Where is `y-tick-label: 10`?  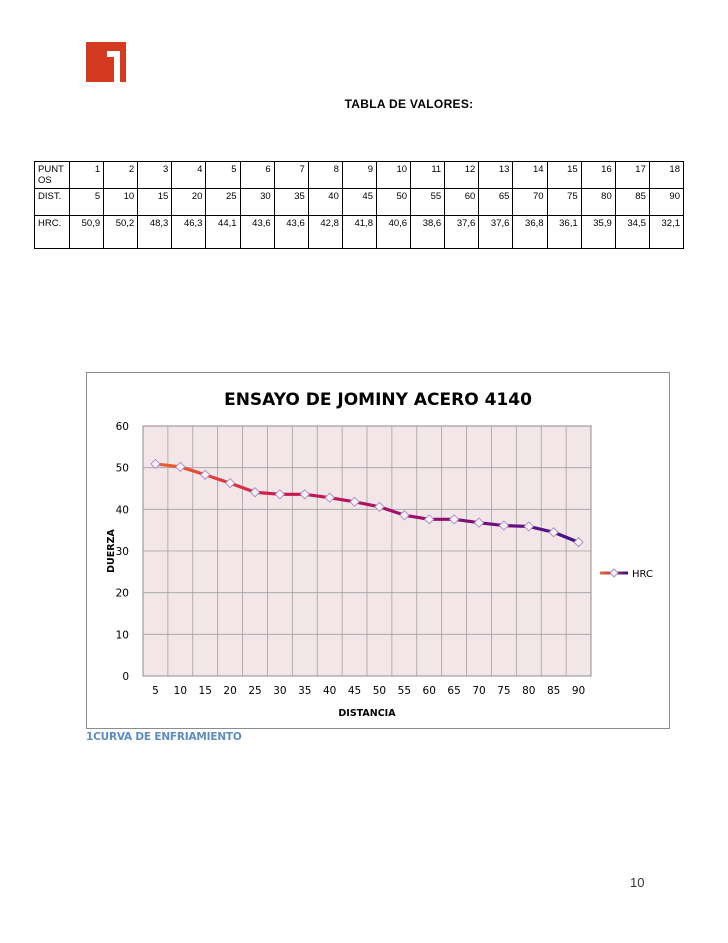
y-tick-label: 10 is located at coordinates (122, 635).